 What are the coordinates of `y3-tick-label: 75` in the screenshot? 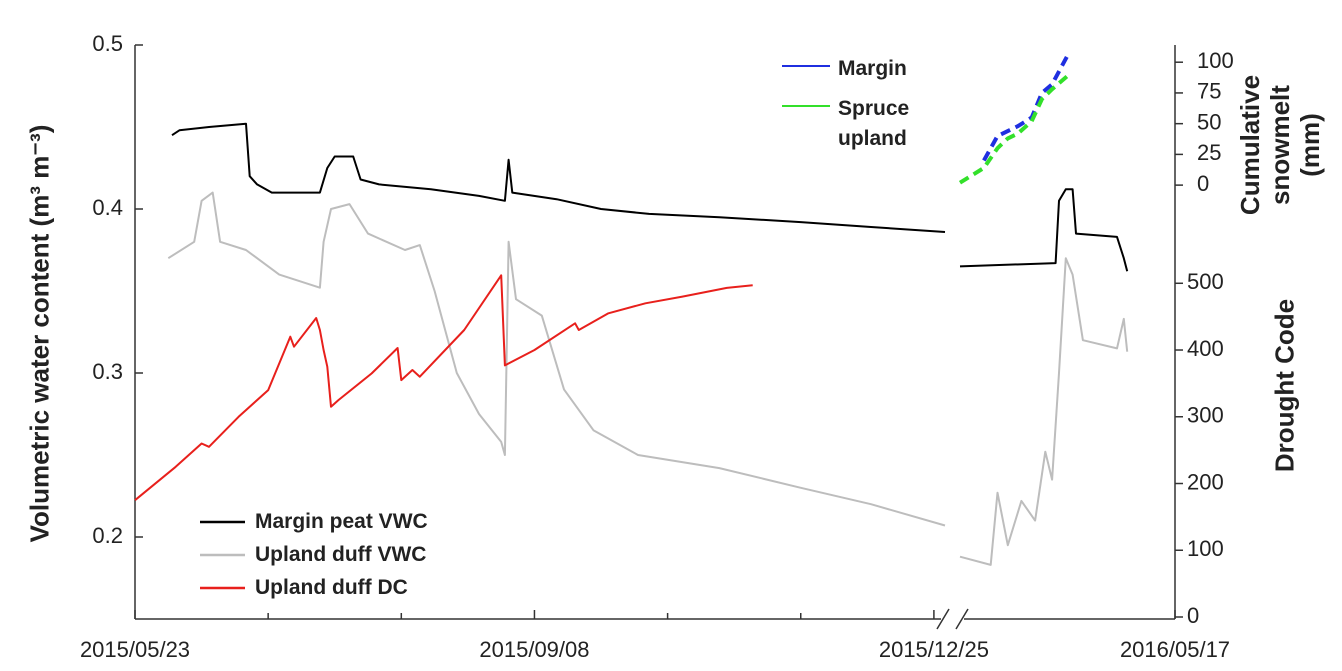 It's located at (1209, 91).